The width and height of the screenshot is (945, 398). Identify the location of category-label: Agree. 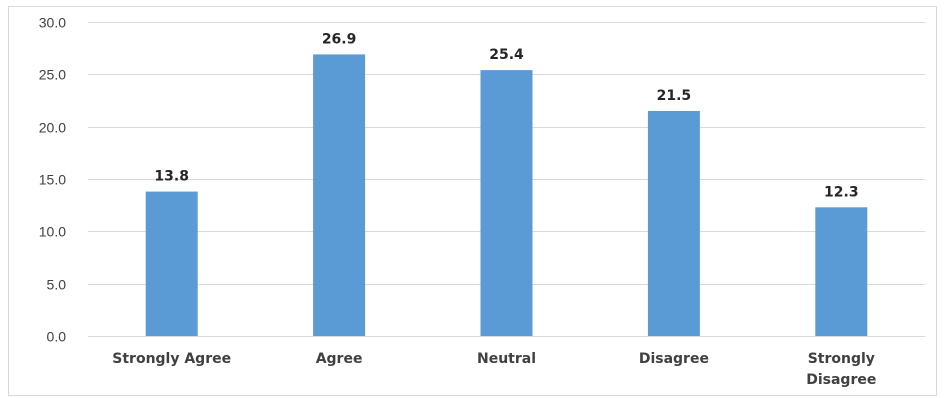
(339, 359).